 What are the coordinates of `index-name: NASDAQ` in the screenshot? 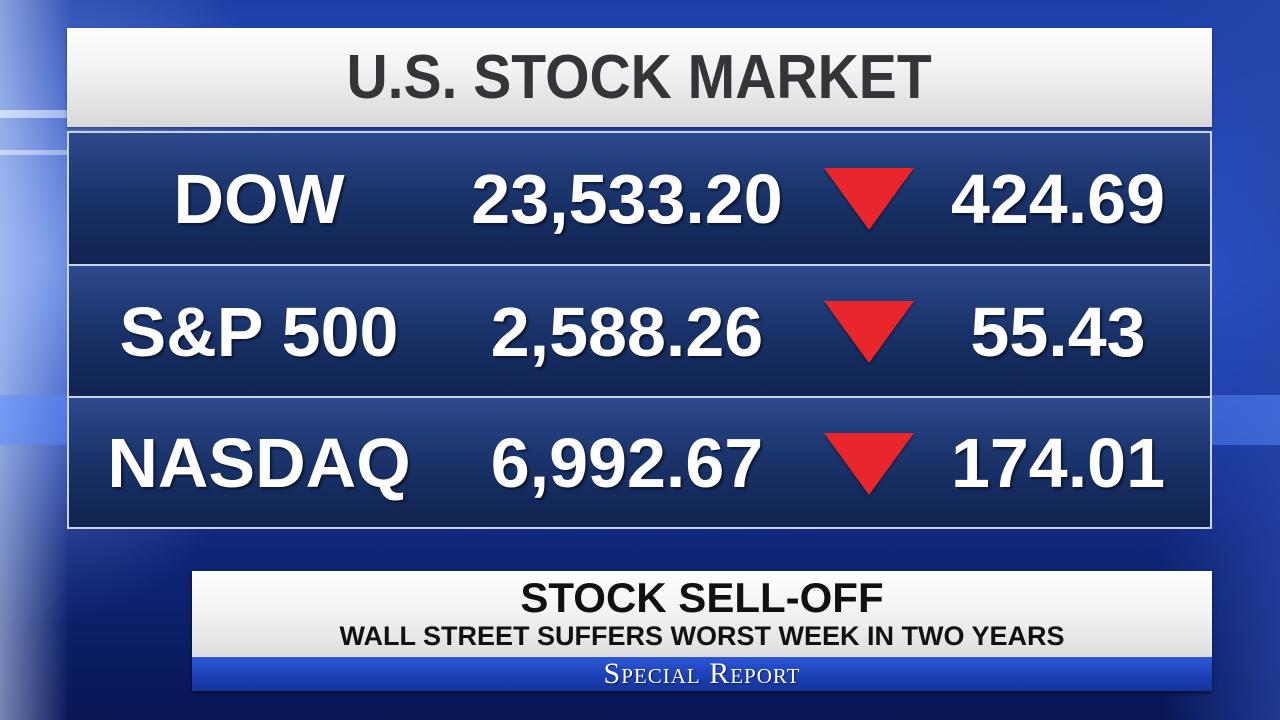 It's located at (259, 462).